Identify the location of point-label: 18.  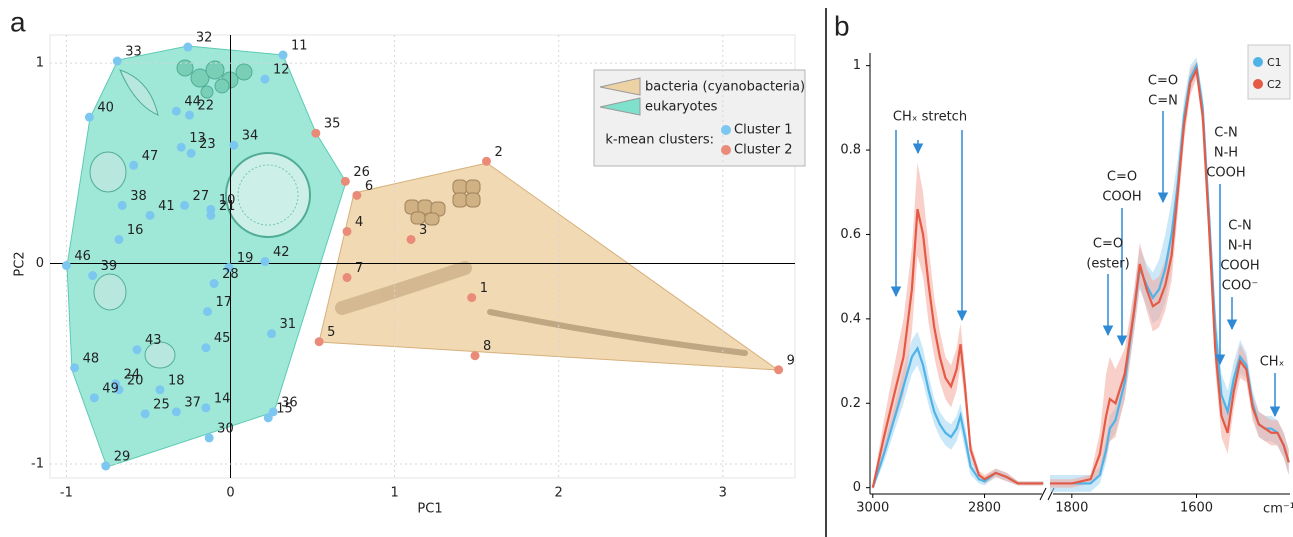
(176, 380).